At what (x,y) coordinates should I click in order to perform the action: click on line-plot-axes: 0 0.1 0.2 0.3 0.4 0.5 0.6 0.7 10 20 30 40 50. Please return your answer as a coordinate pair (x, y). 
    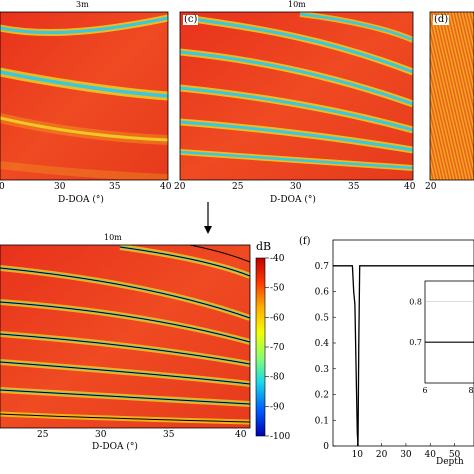
    Looking at the image, I should click on (388, 361).